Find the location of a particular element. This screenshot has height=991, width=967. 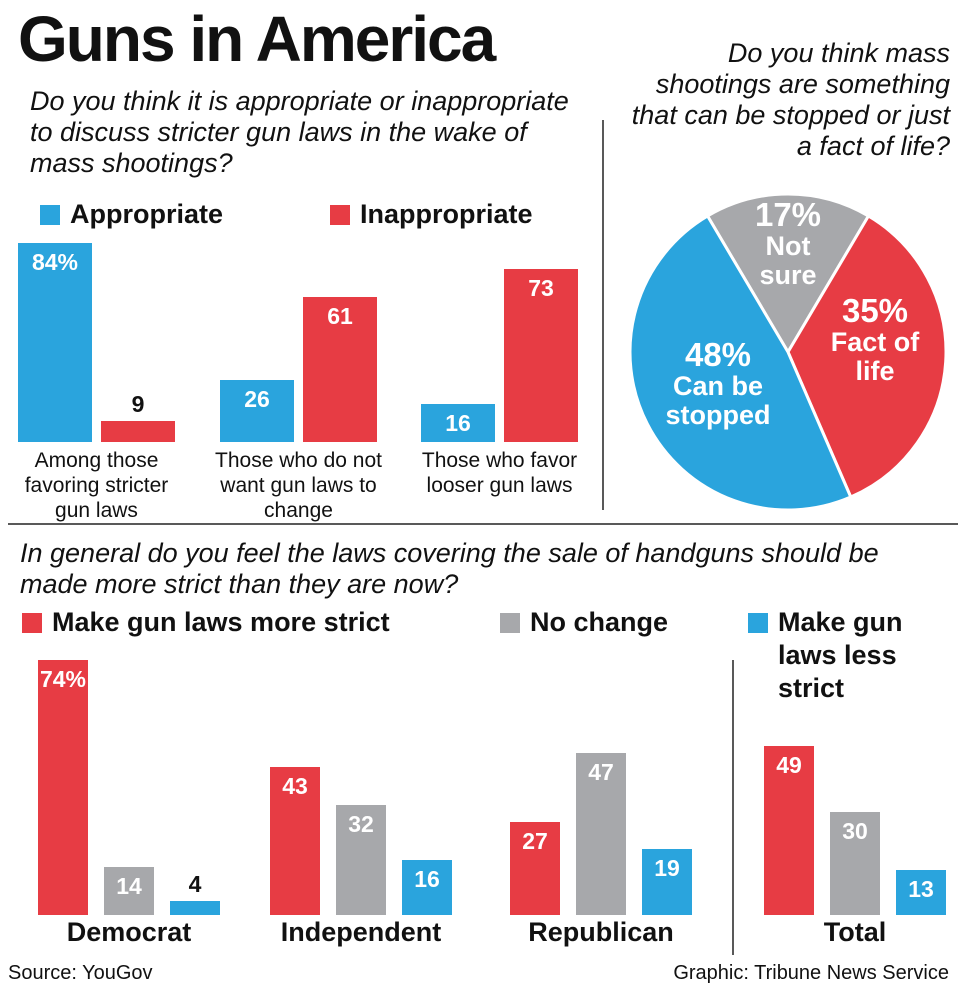

value-label: 30 is located at coordinates (855, 830).